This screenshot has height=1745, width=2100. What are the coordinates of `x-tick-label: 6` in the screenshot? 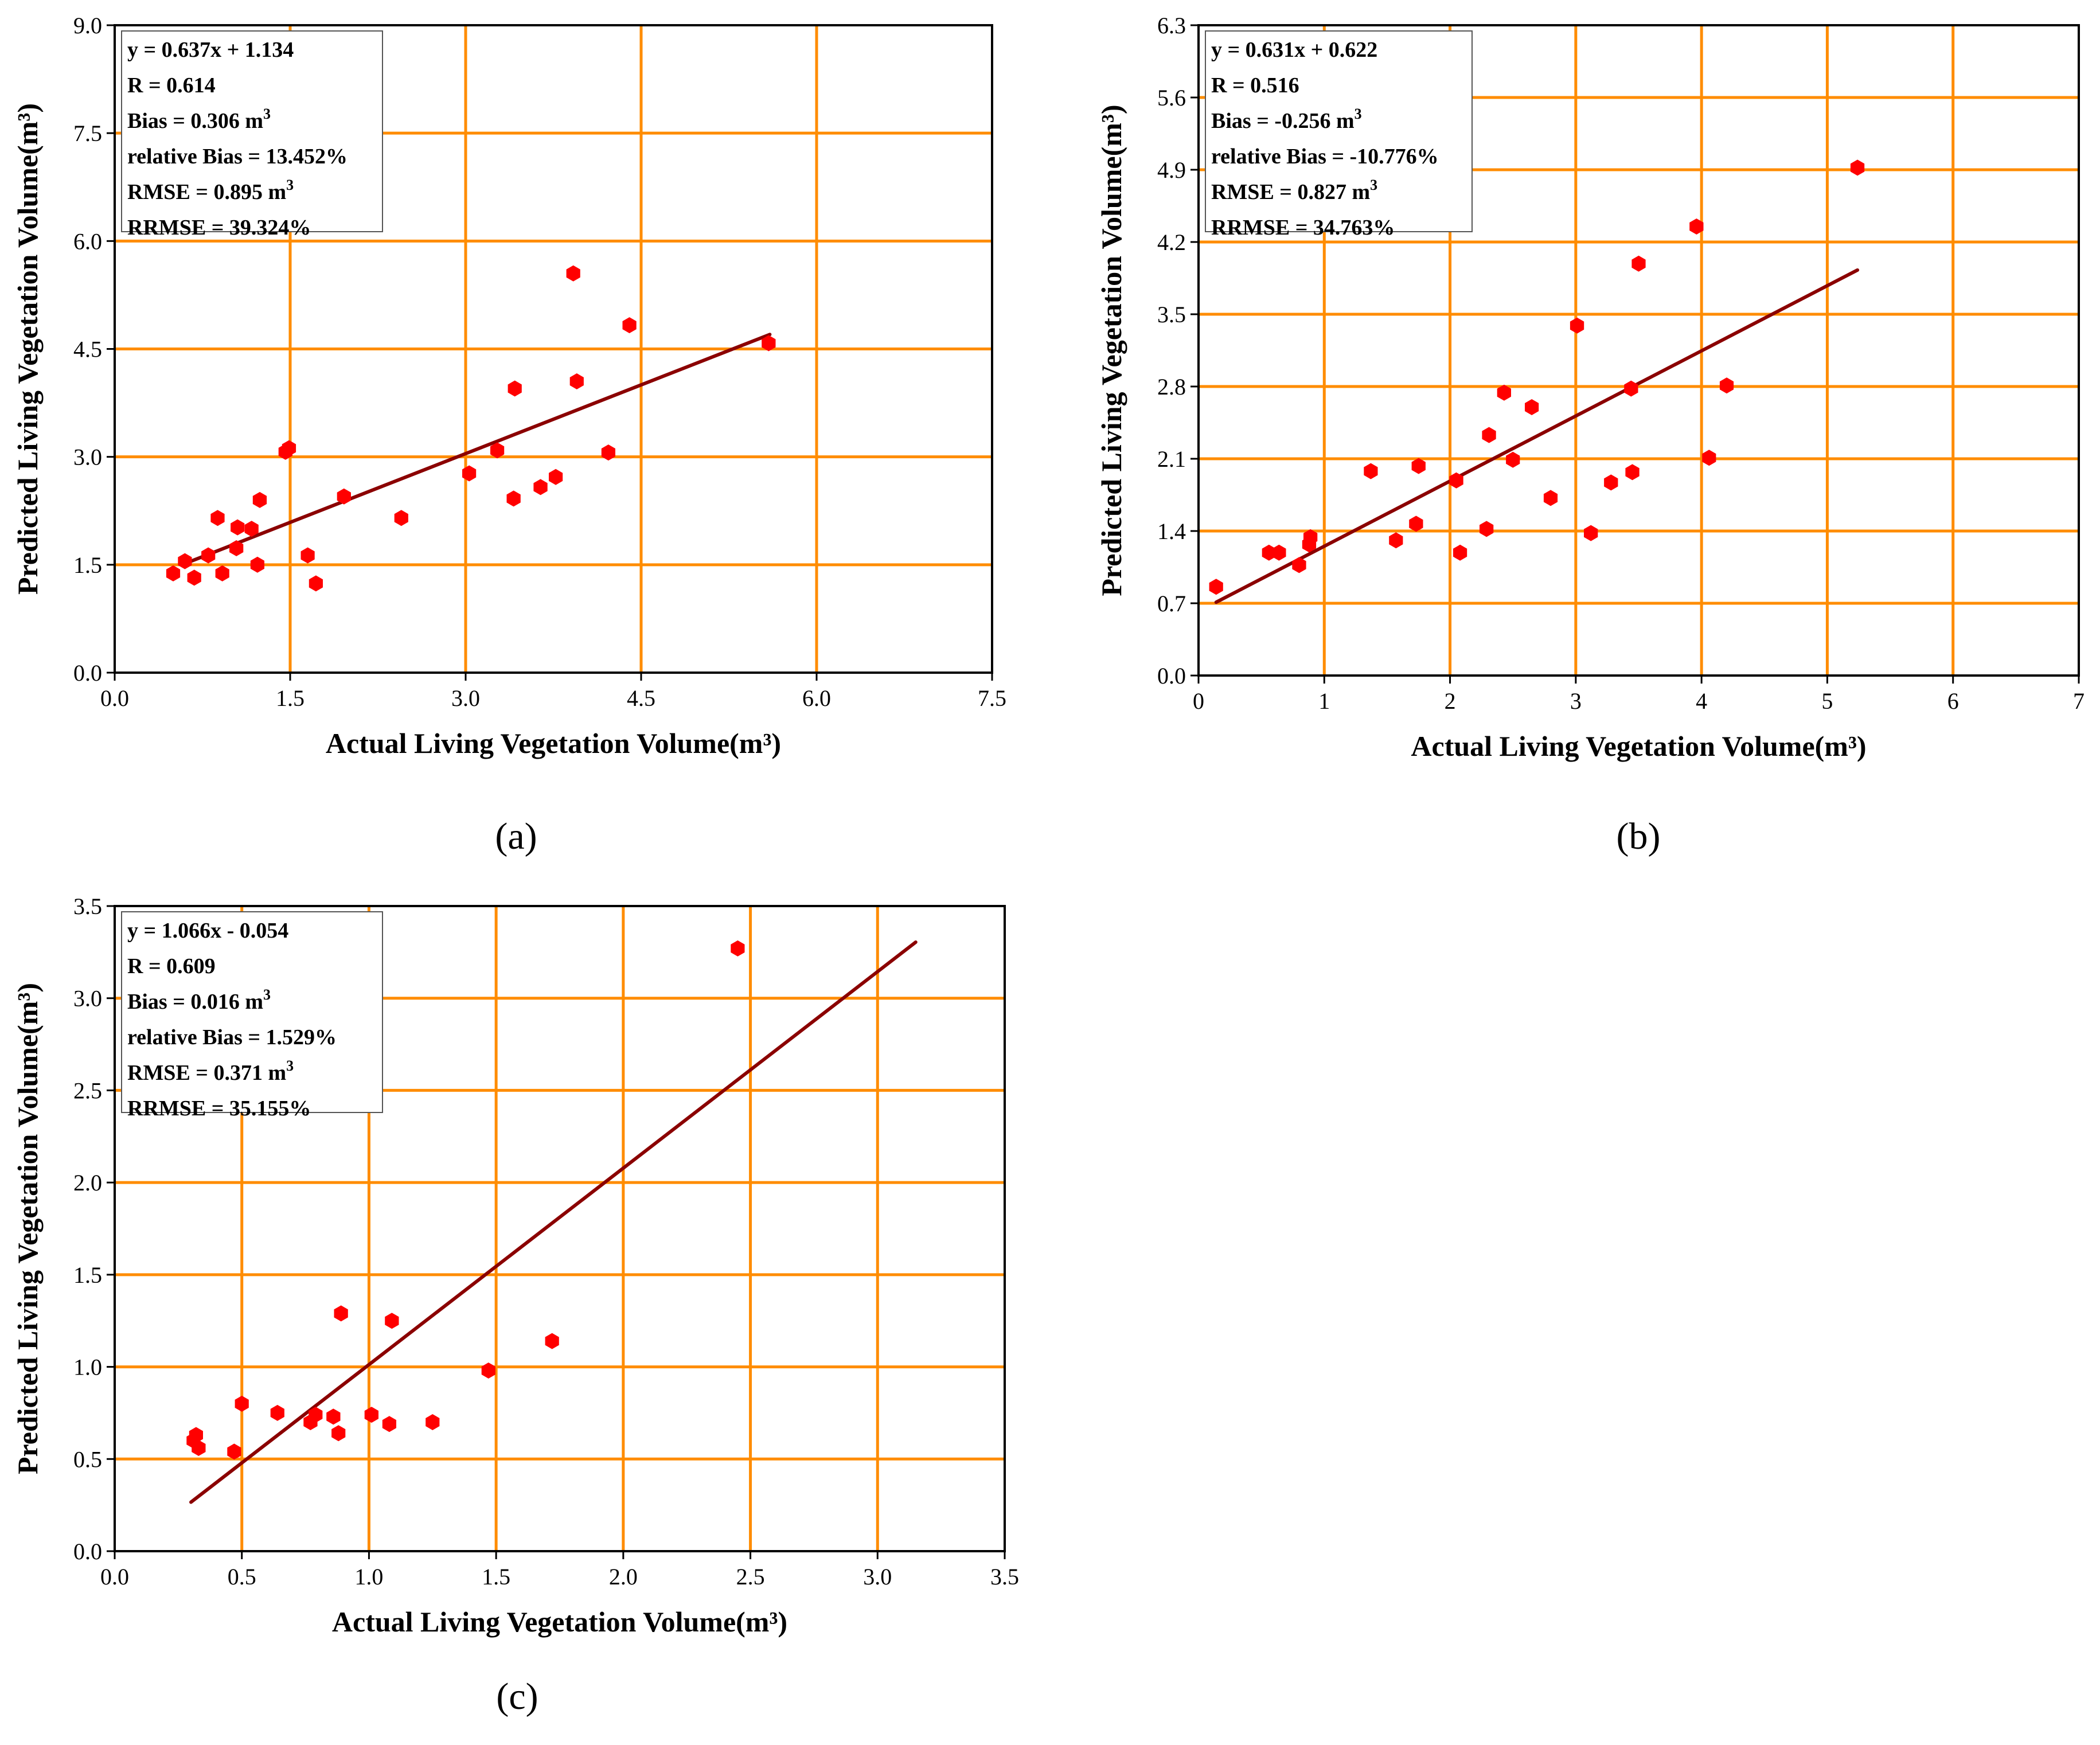 It's located at (1953, 701).